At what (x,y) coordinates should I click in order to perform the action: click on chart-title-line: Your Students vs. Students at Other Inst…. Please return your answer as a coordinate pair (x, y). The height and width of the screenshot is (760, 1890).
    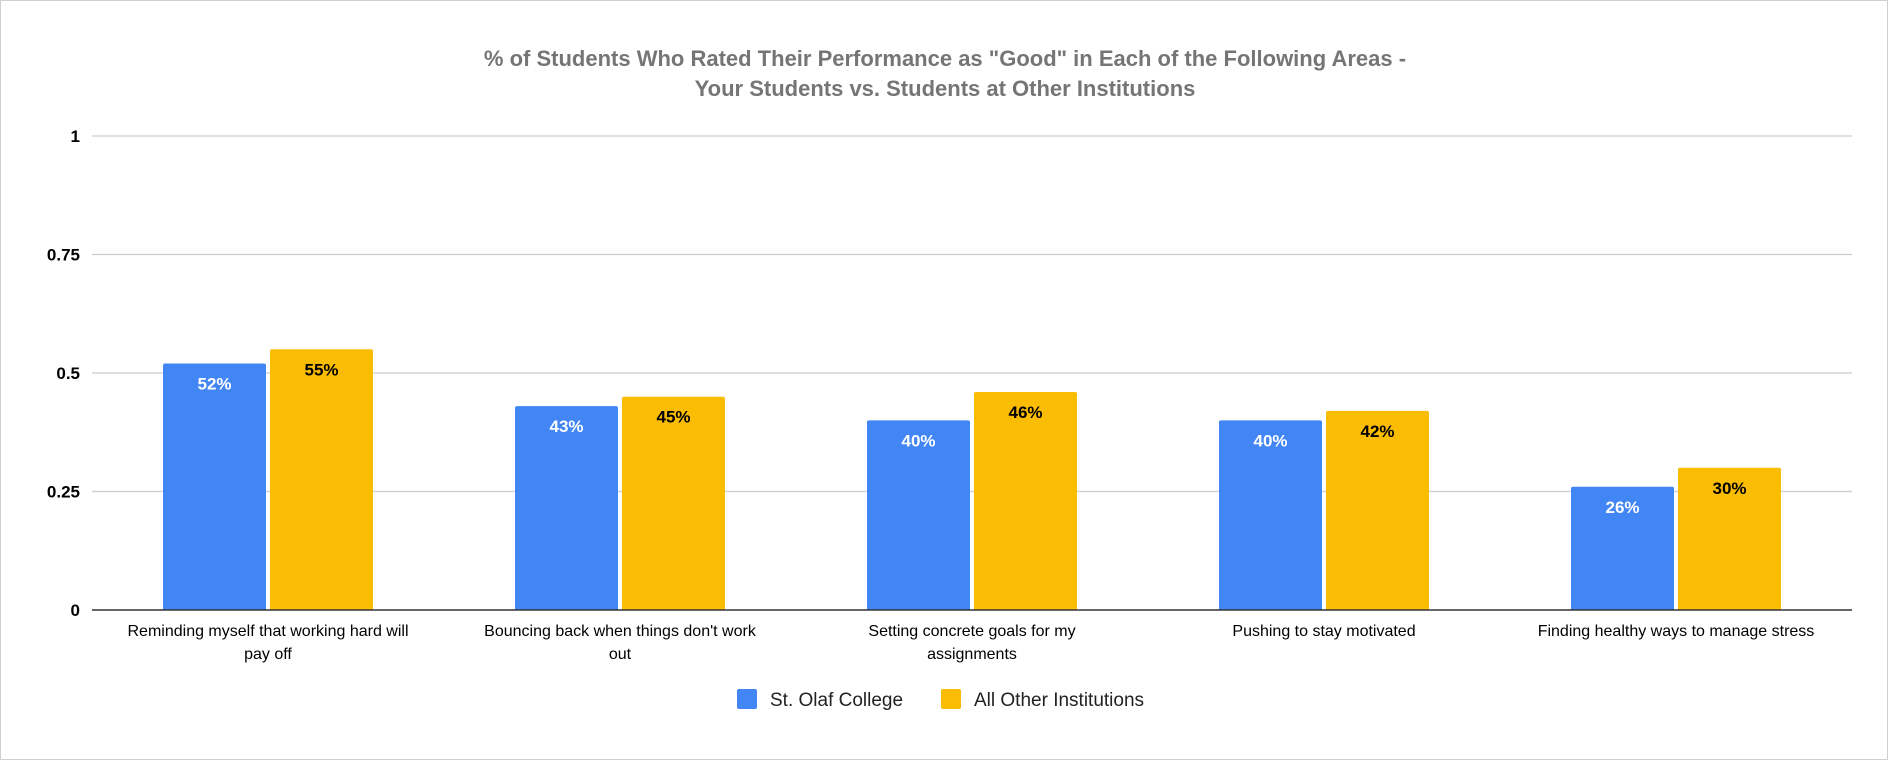
    Looking at the image, I should click on (945, 88).